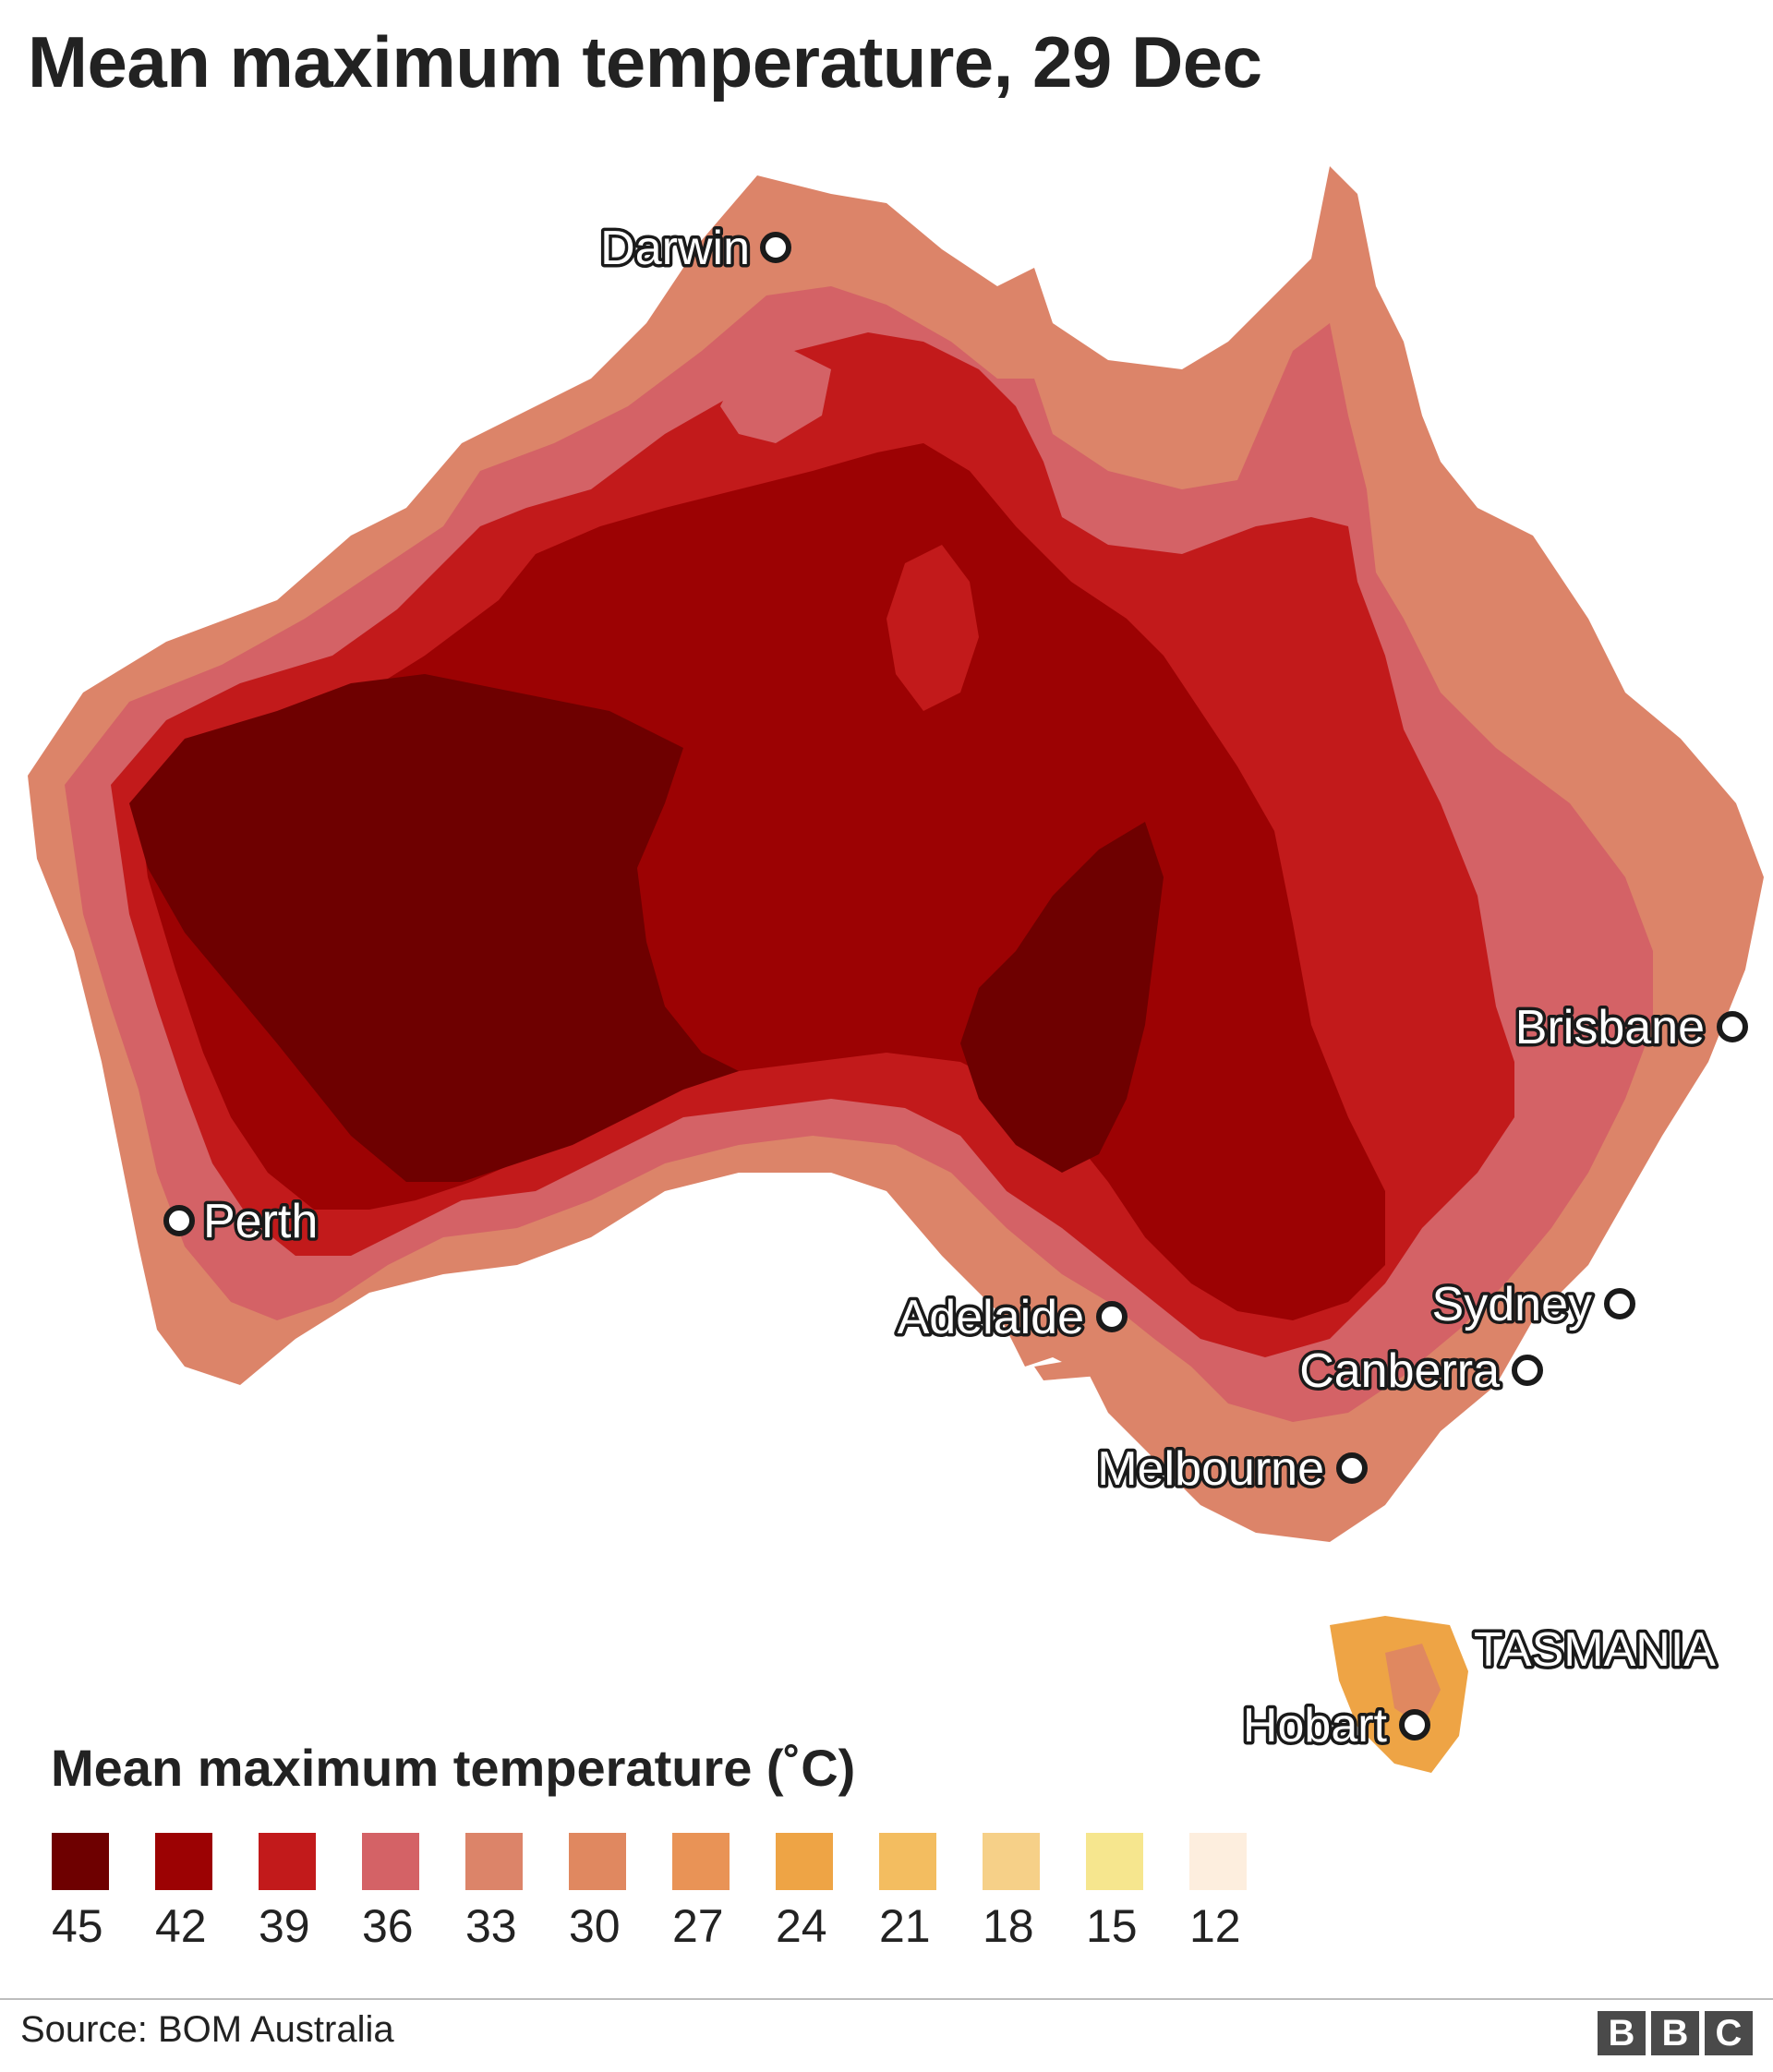 The image size is (1773, 2072). Describe the element at coordinates (775, 397) in the screenshot. I see `temp-zone-36-patch` at that location.